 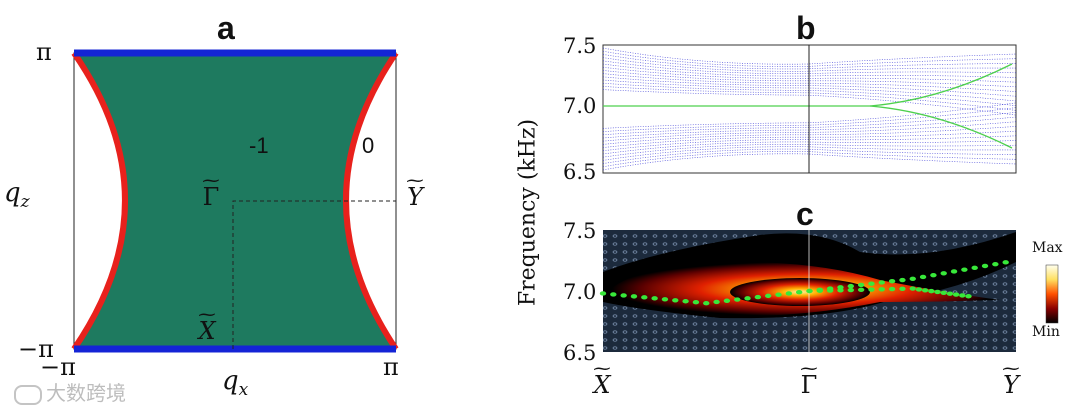 What do you see at coordinates (226, 28) in the screenshot?
I see `panel-a-letter: a` at bounding box center [226, 28].